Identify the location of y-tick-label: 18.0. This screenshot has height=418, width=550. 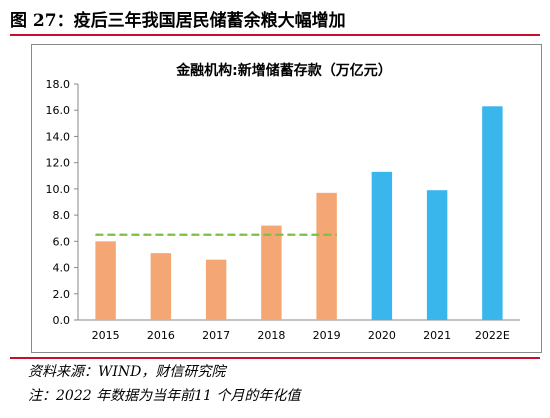
(58, 84).